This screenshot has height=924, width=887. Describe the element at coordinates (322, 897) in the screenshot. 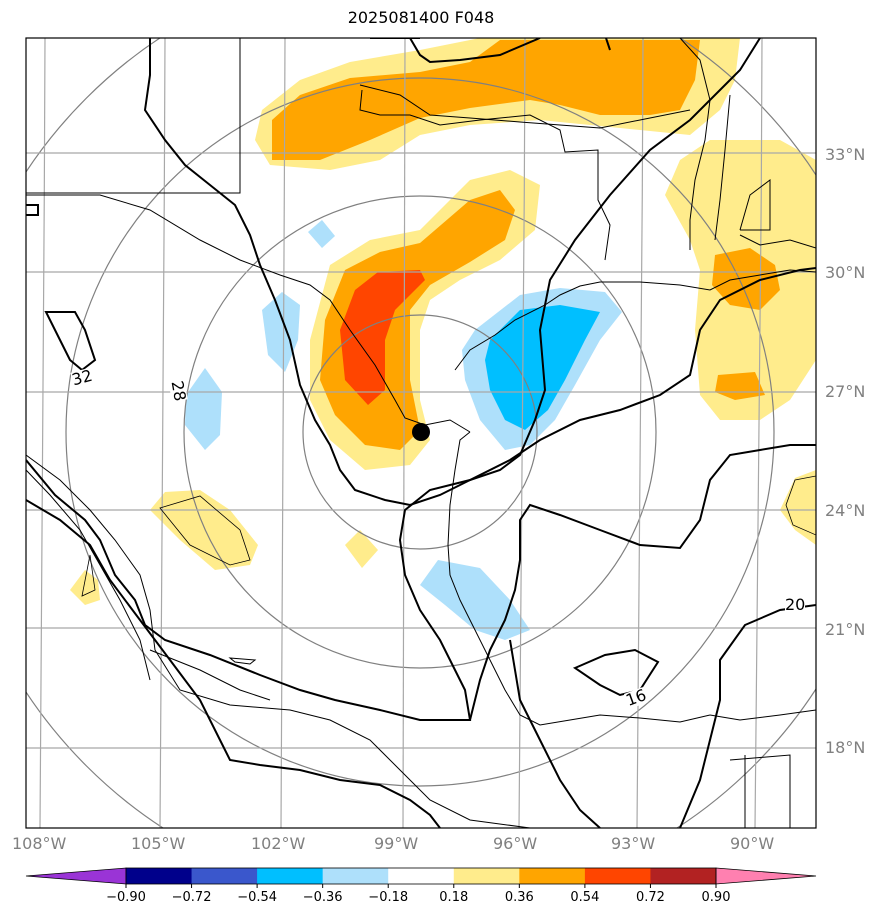

I see `colorbar-tick-label: −0.36` at that location.